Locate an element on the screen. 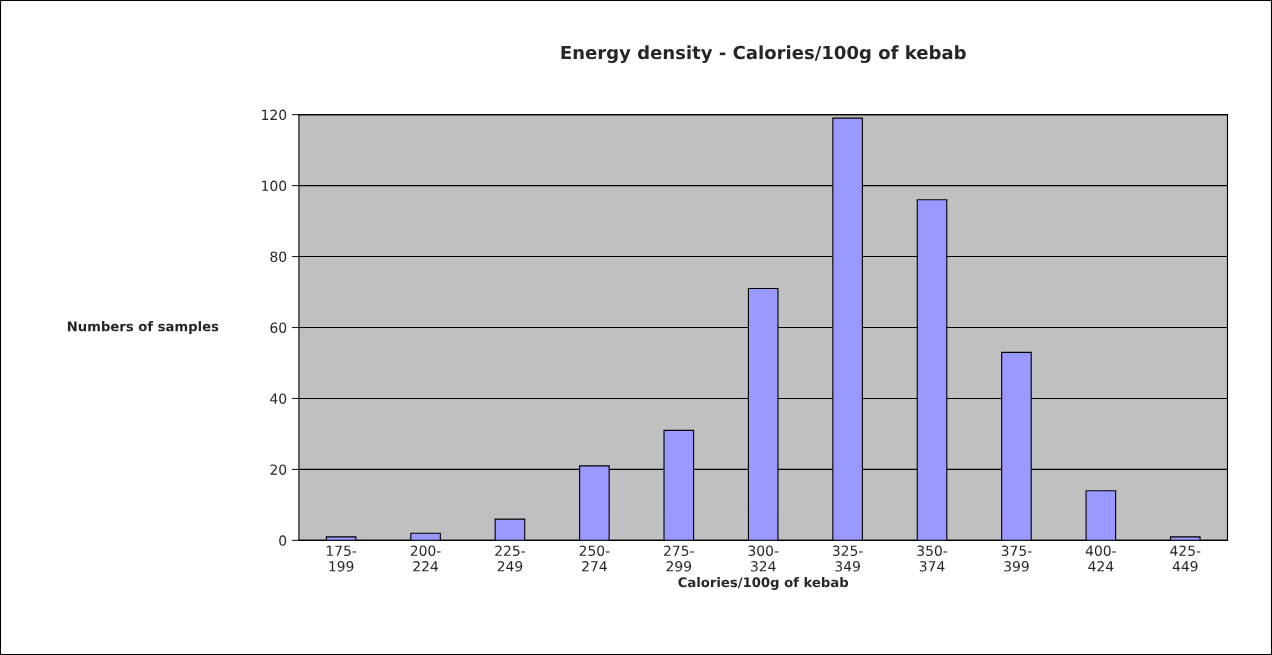 This screenshot has width=1272, height=655. x-tick-label: 225- 249 is located at coordinates (510, 558).